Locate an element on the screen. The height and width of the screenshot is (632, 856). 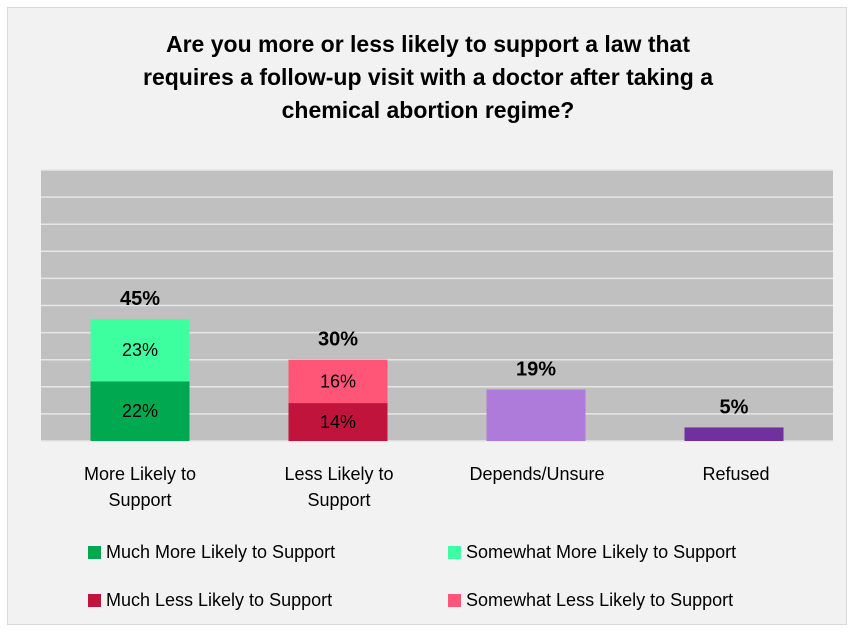
chart-title-line: chemical abortion regime? is located at coordinates (428, 110).